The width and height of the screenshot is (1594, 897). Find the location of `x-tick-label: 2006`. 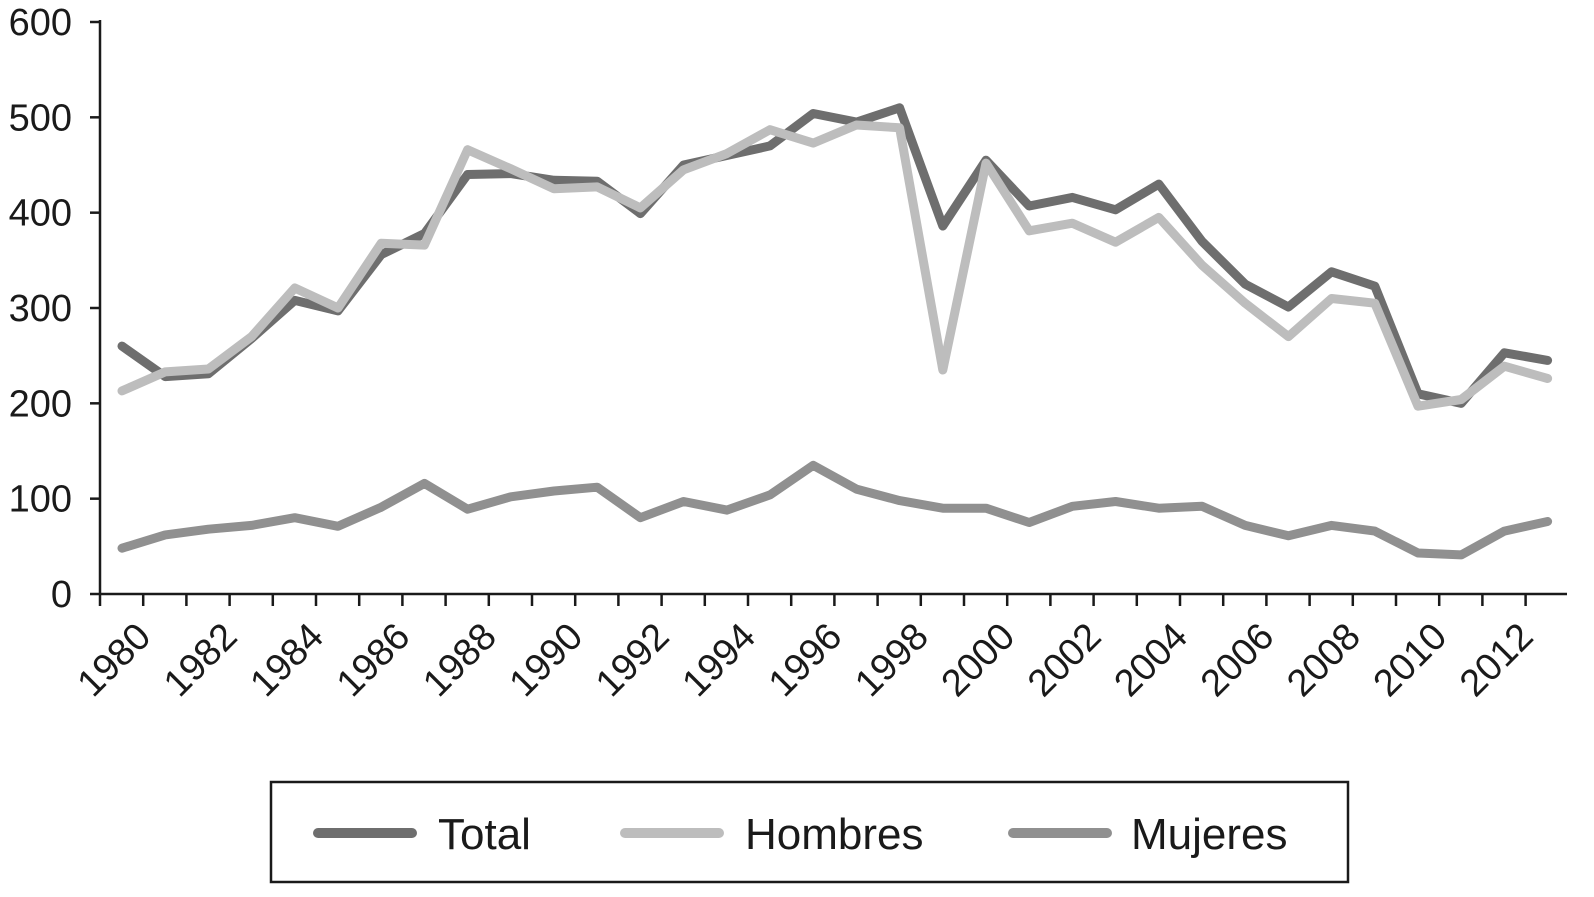

x-tick-label: 2006 is located at coordinates (1237, 659).